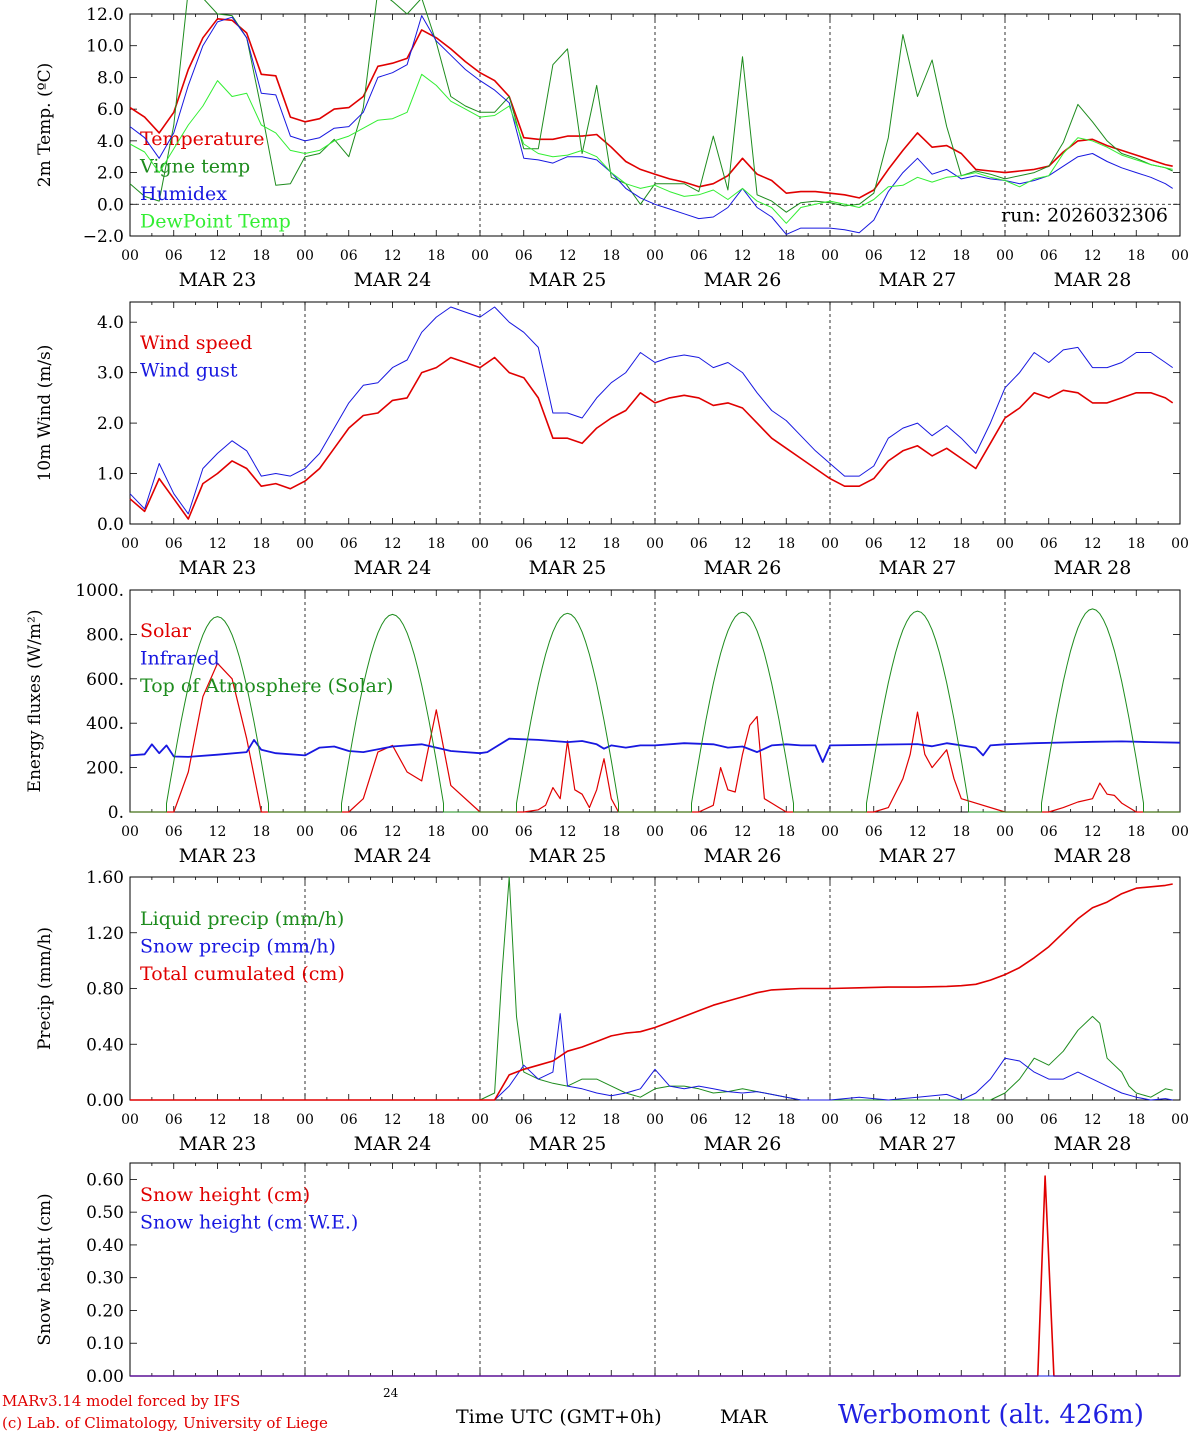 This screenshot has height=1440, width=1194. What do you see at coordinates (110, 525) in the screenshot?
I see `y-tick-label: 0.0` at bounding box center [110, 525].